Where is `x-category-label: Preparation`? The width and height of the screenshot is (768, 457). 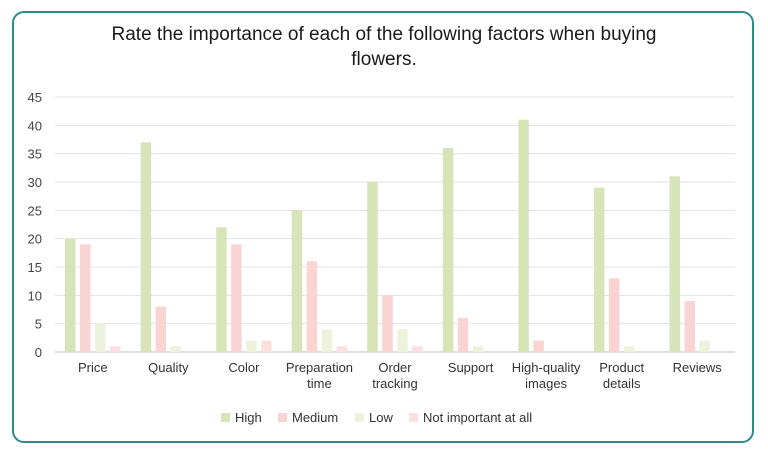
x-category-label: Preparation is located at coordinates (319, 367).